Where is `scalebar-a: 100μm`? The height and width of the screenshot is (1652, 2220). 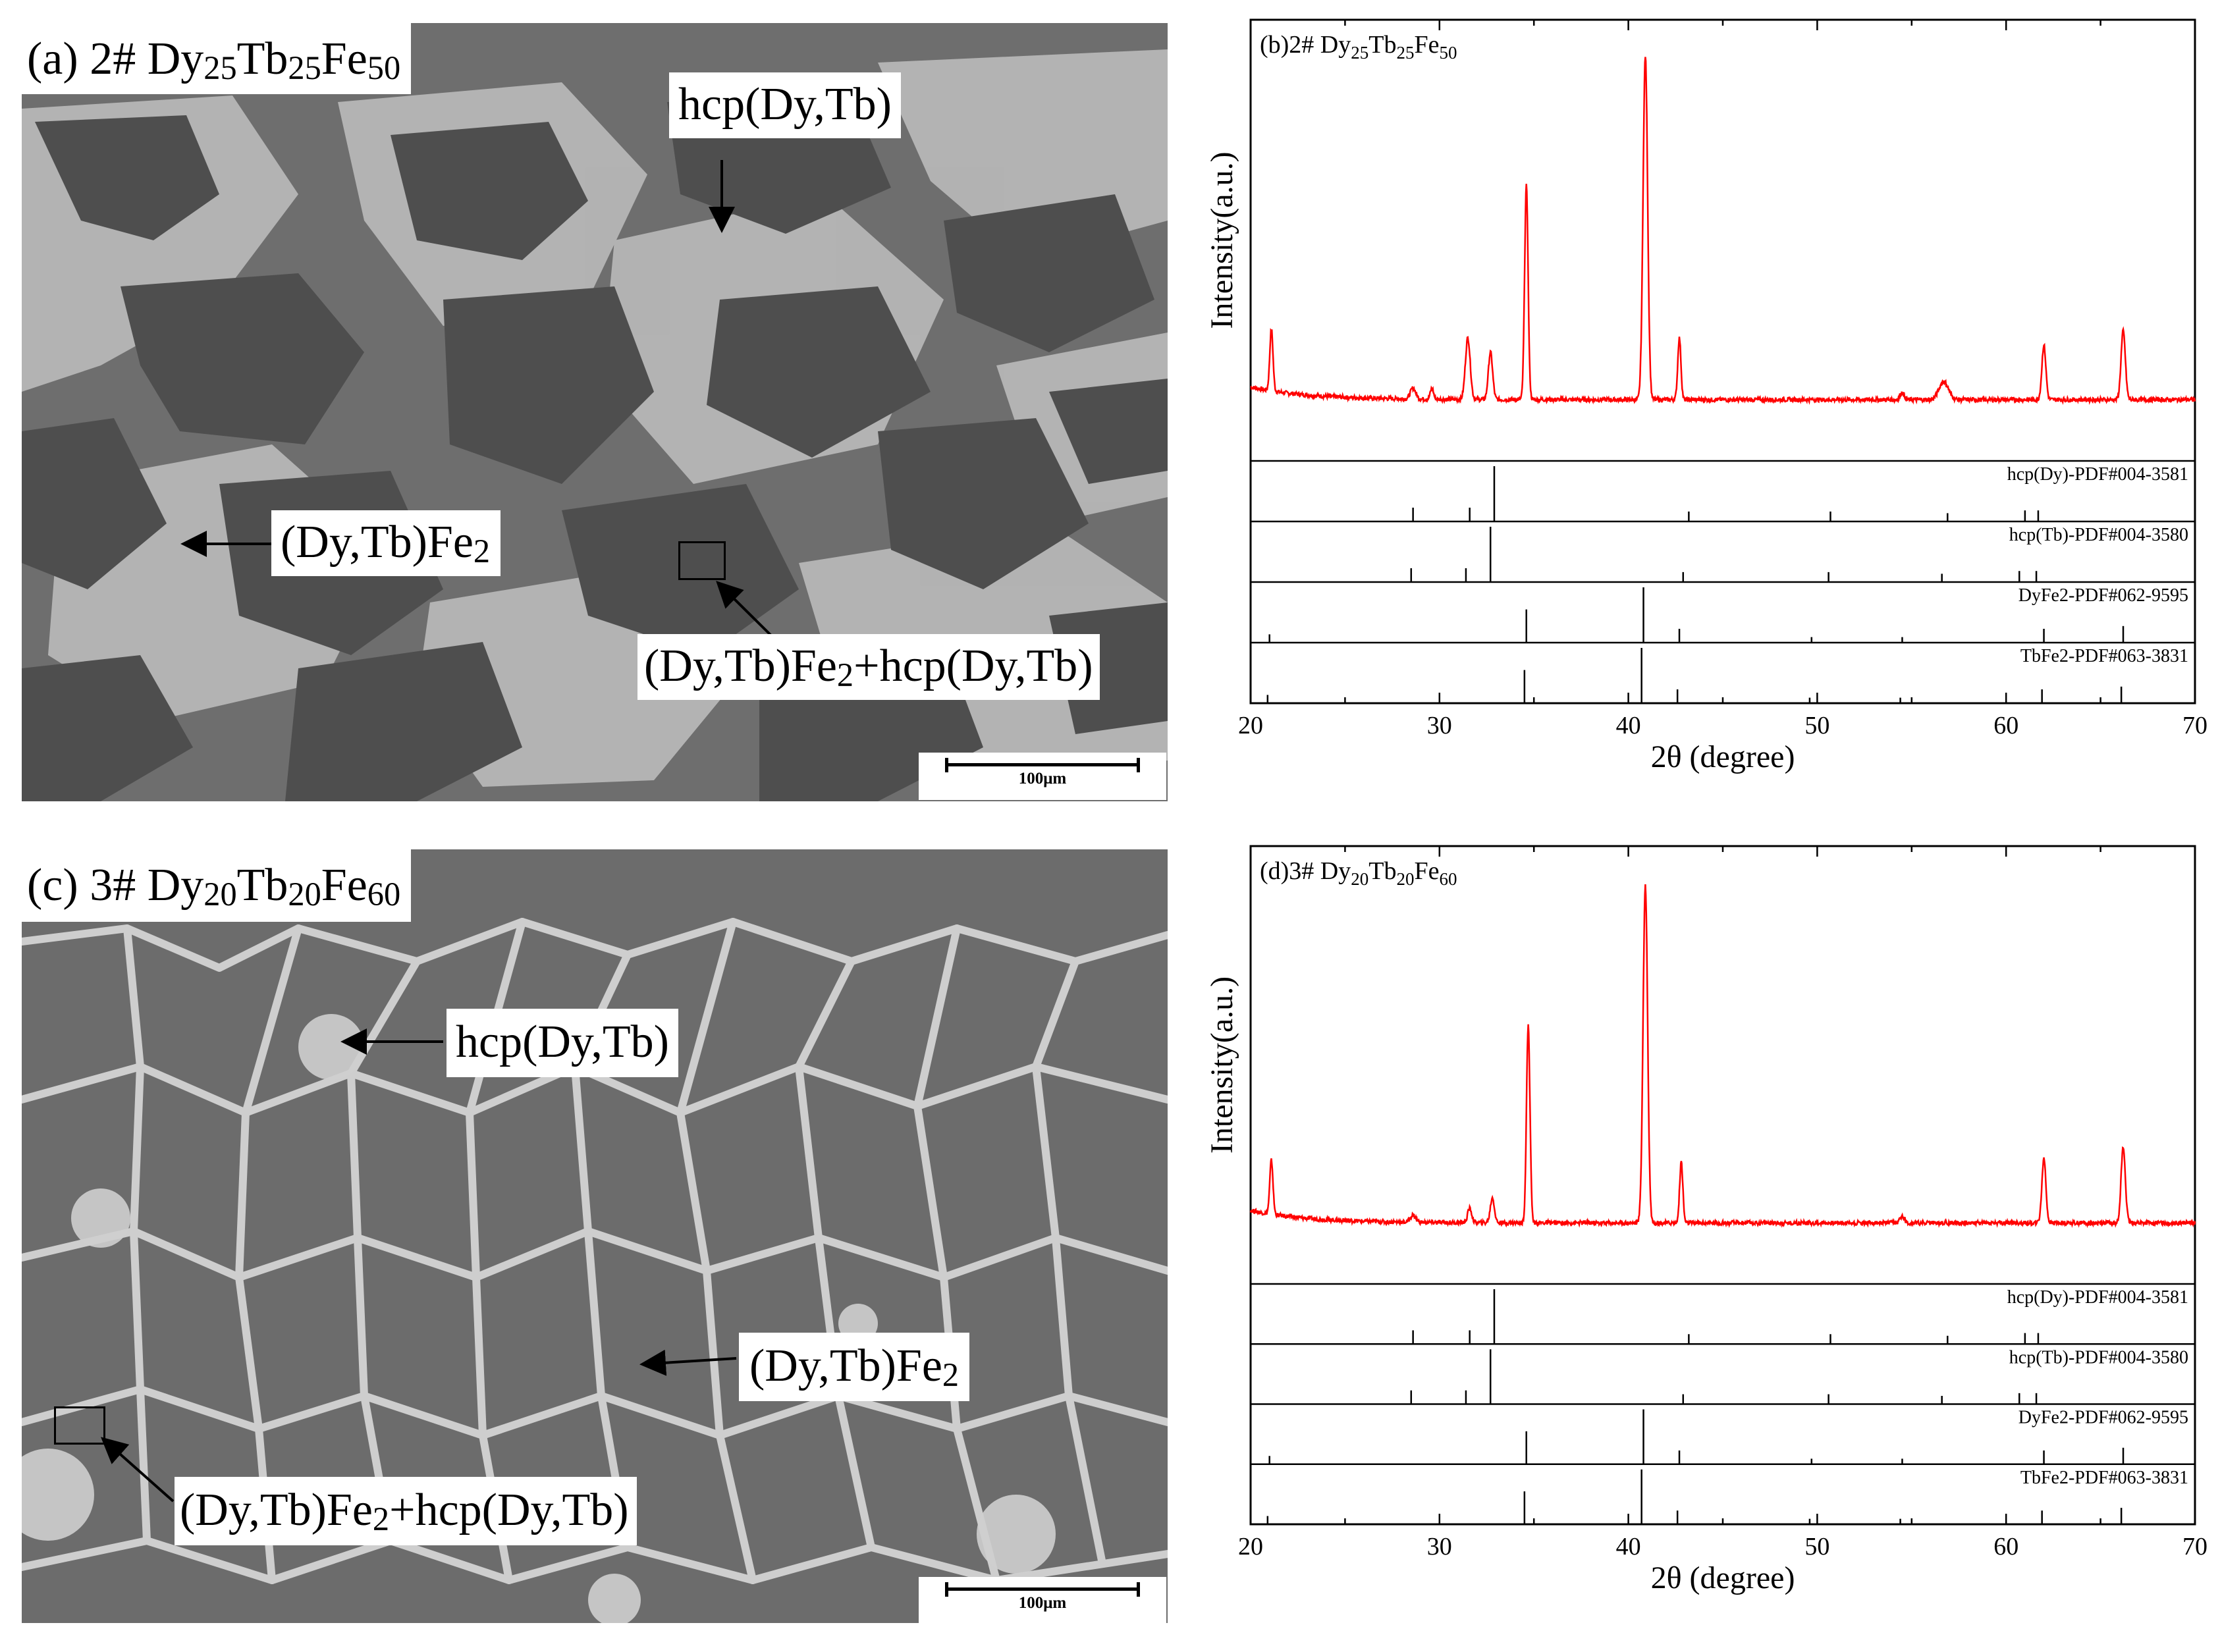 scalebar-a: 100μm is located at coordinates (1042, 776).